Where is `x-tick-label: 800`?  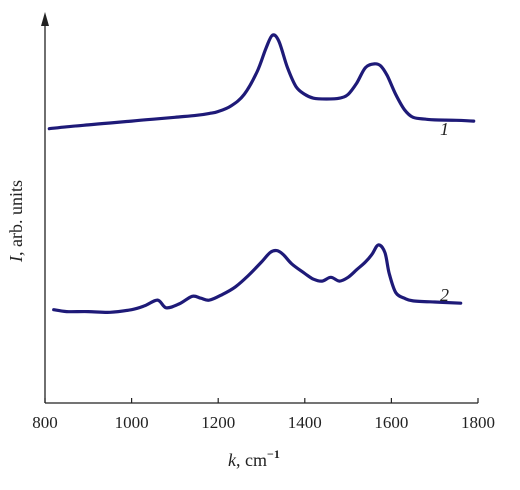
x-tick-label: 800 is located at coordinates (45, 422).